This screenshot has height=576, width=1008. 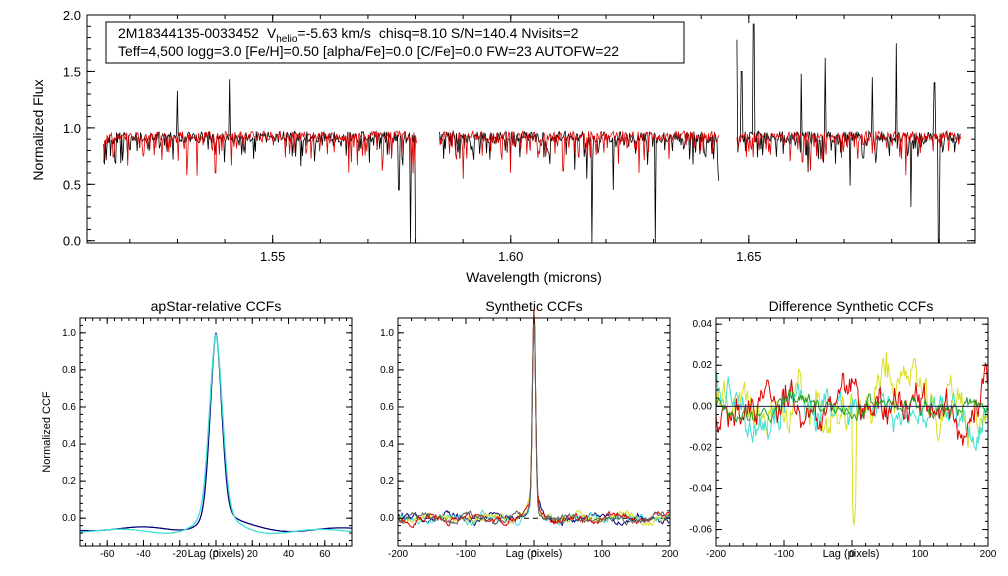 I want to click on synthetic-ccf-template-5-line, so click(x=533, y=419).